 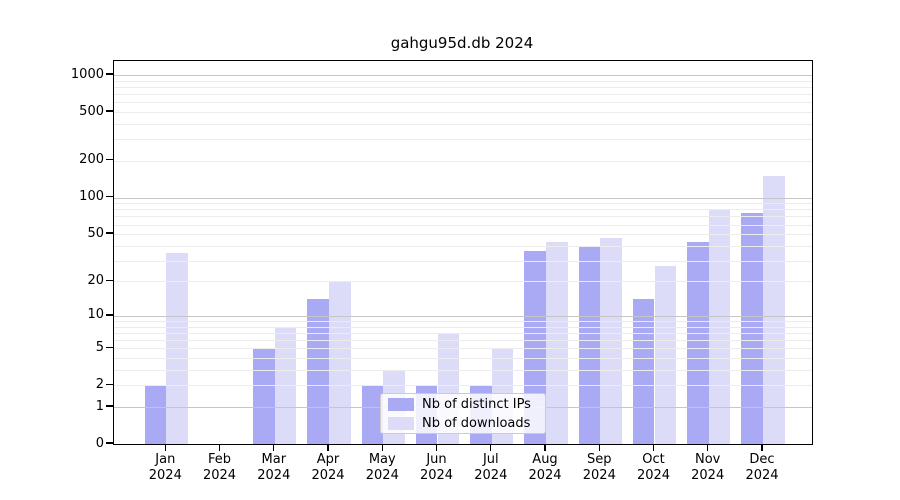 What do you see at coordinates (599, 467) in the screenshot?
I see `x-tick-label-sep: Sep 2024` at bounding box center [599, 467].